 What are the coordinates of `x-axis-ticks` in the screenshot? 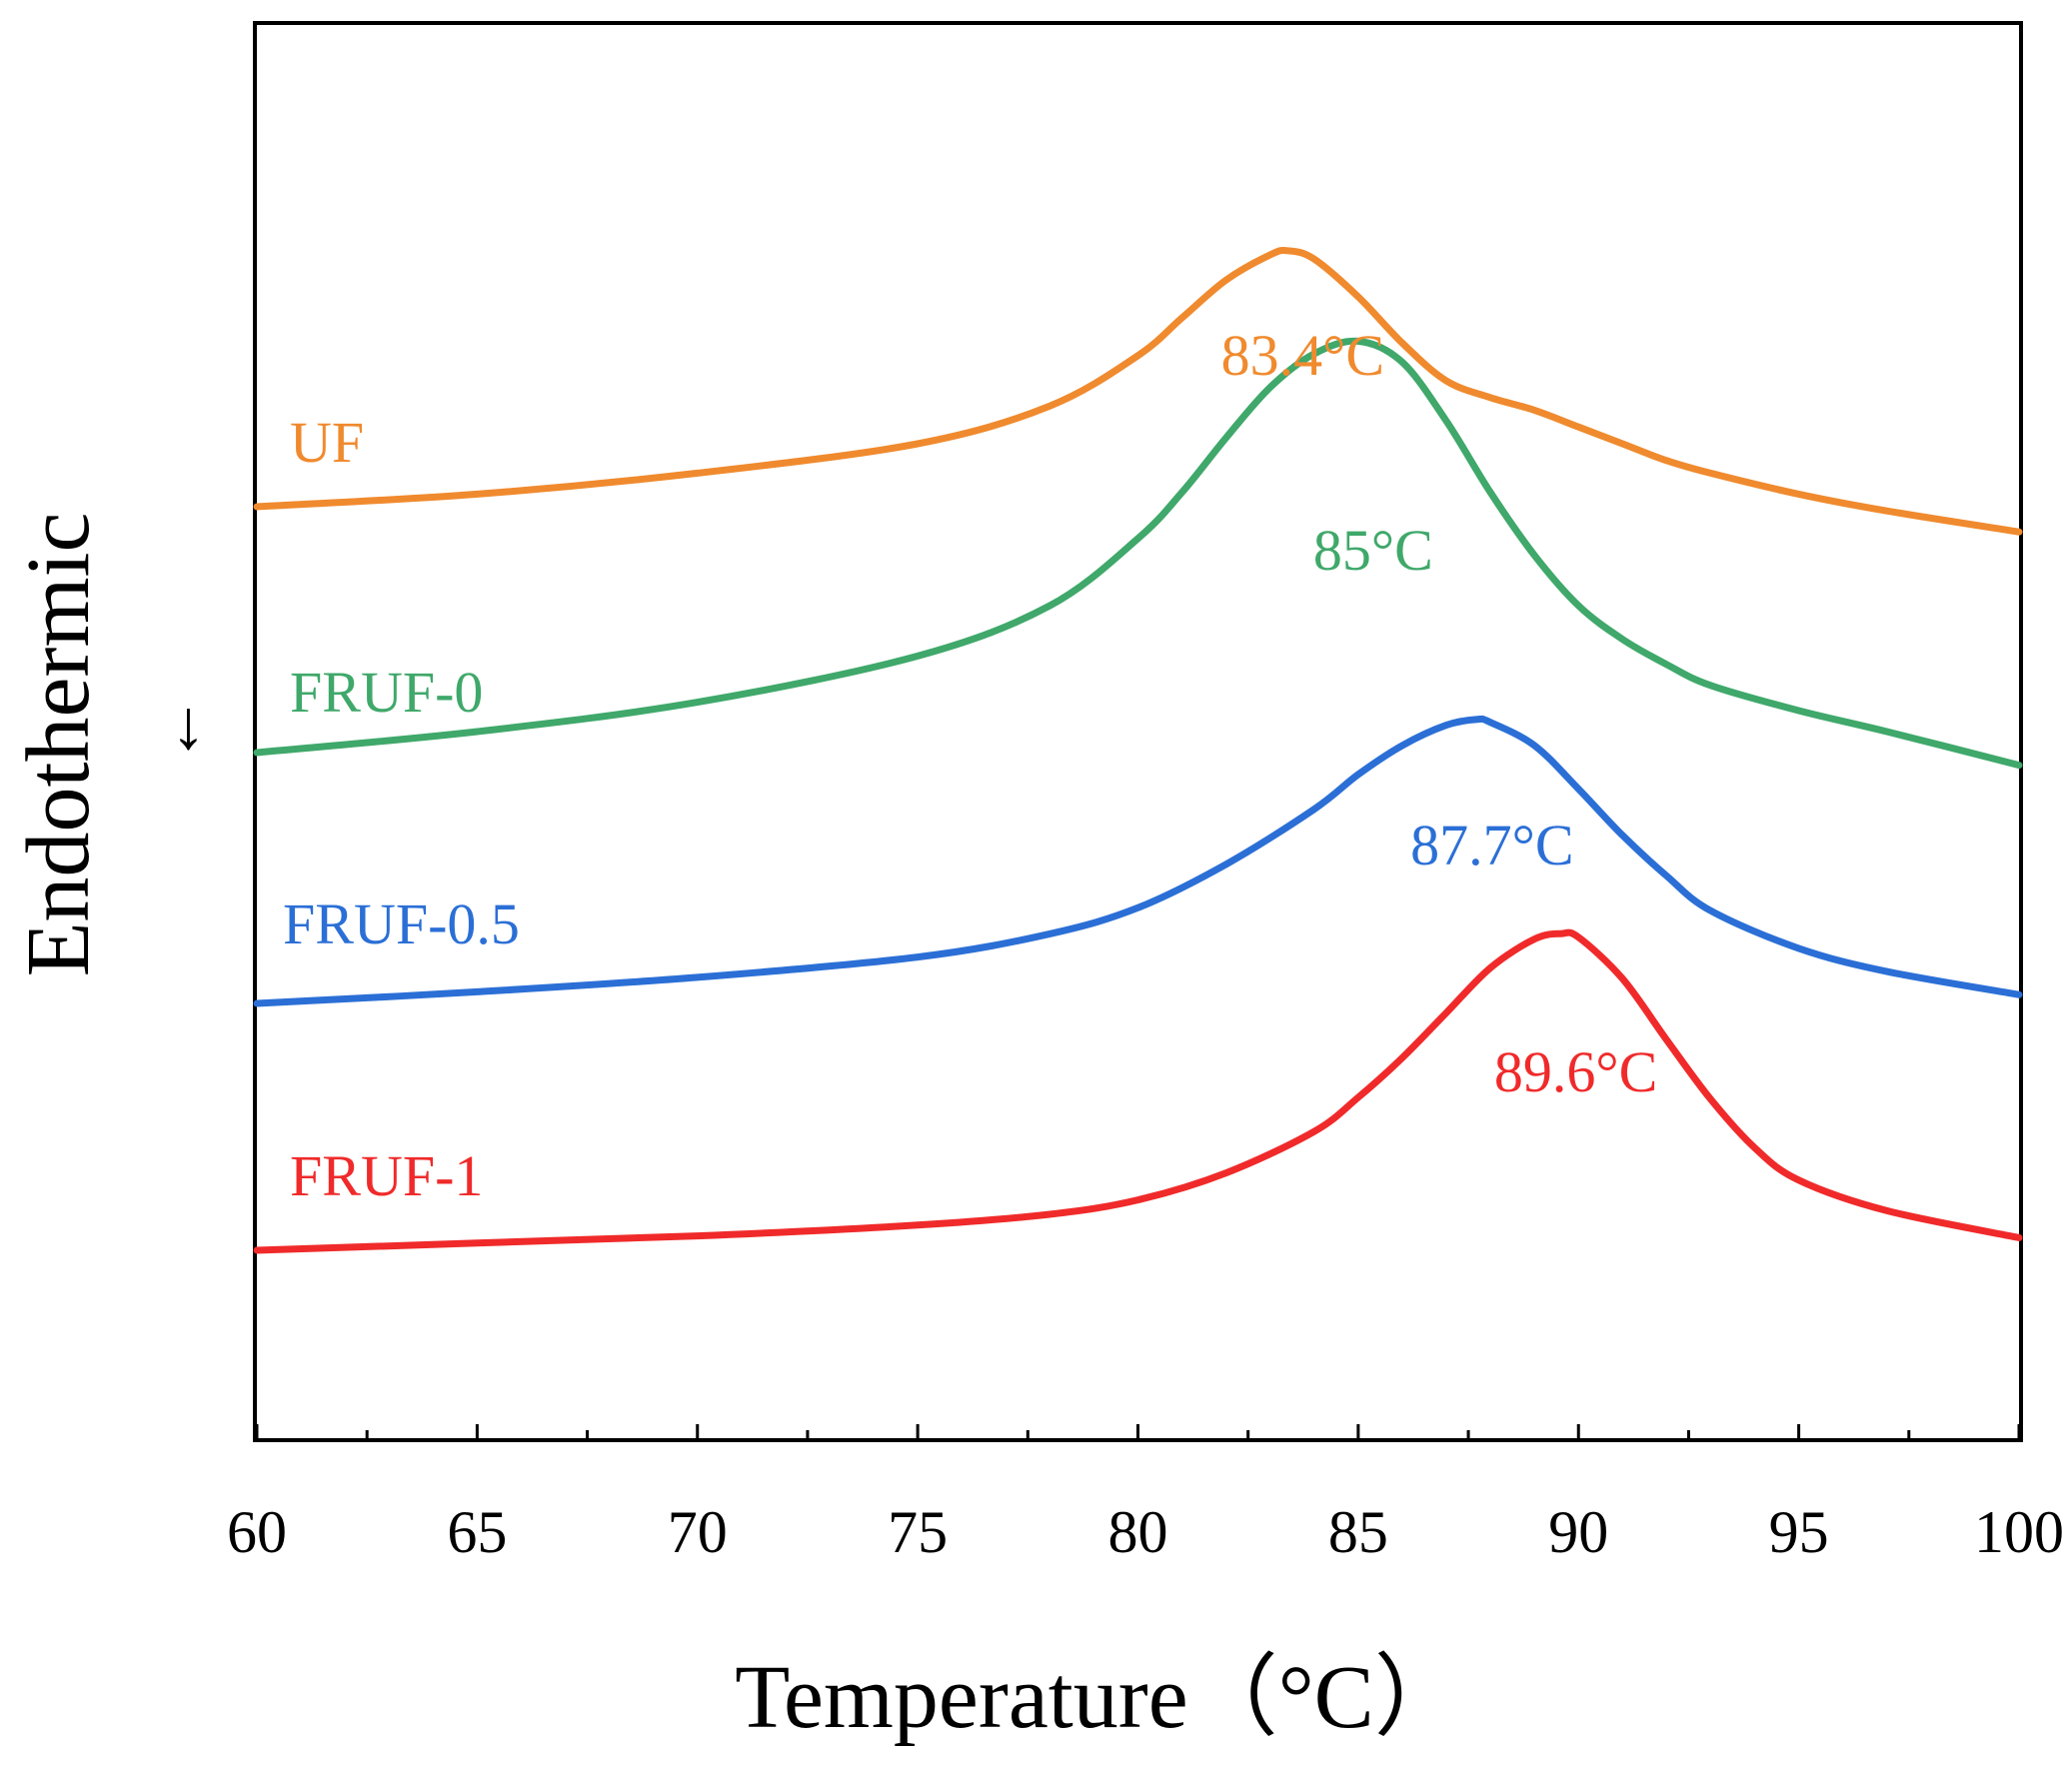 It's located at (1138, 1431).